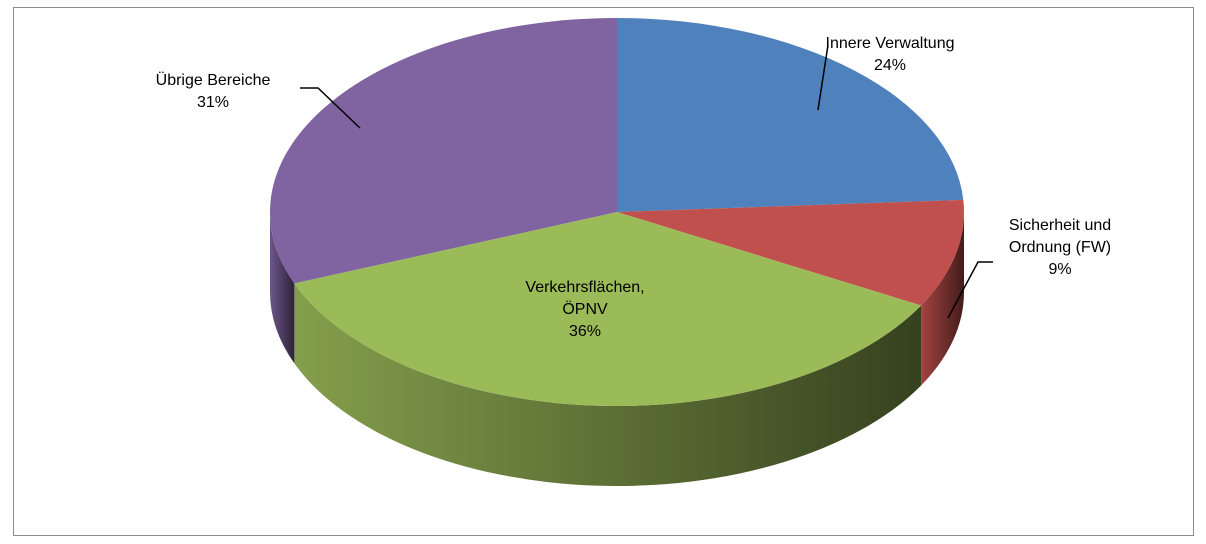 The image size is (1206, 544). What do you see at coordinates (890, 43) in the screenshot?
I see `category-label: Innere Verwaltung` at bounding box center [890, 43].